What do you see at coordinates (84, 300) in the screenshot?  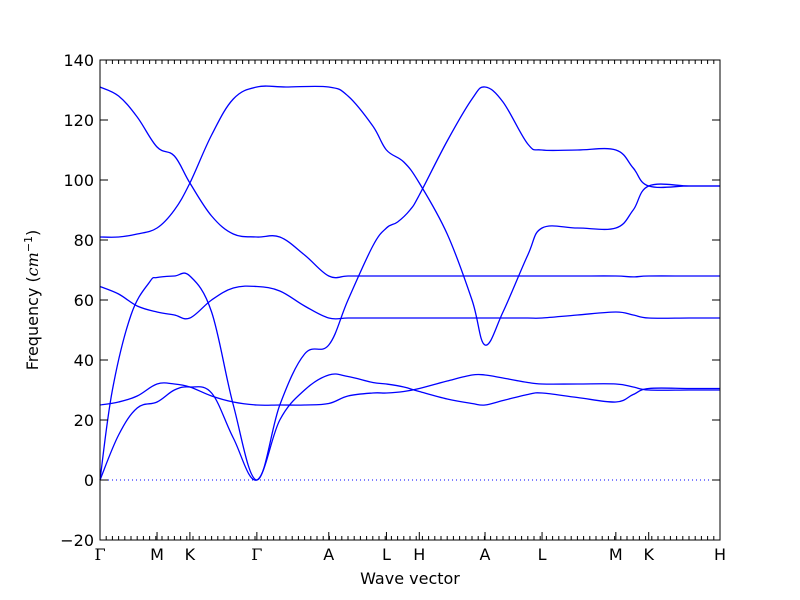 I see `y-tick-label: 60` at bounding box center [84, 300].